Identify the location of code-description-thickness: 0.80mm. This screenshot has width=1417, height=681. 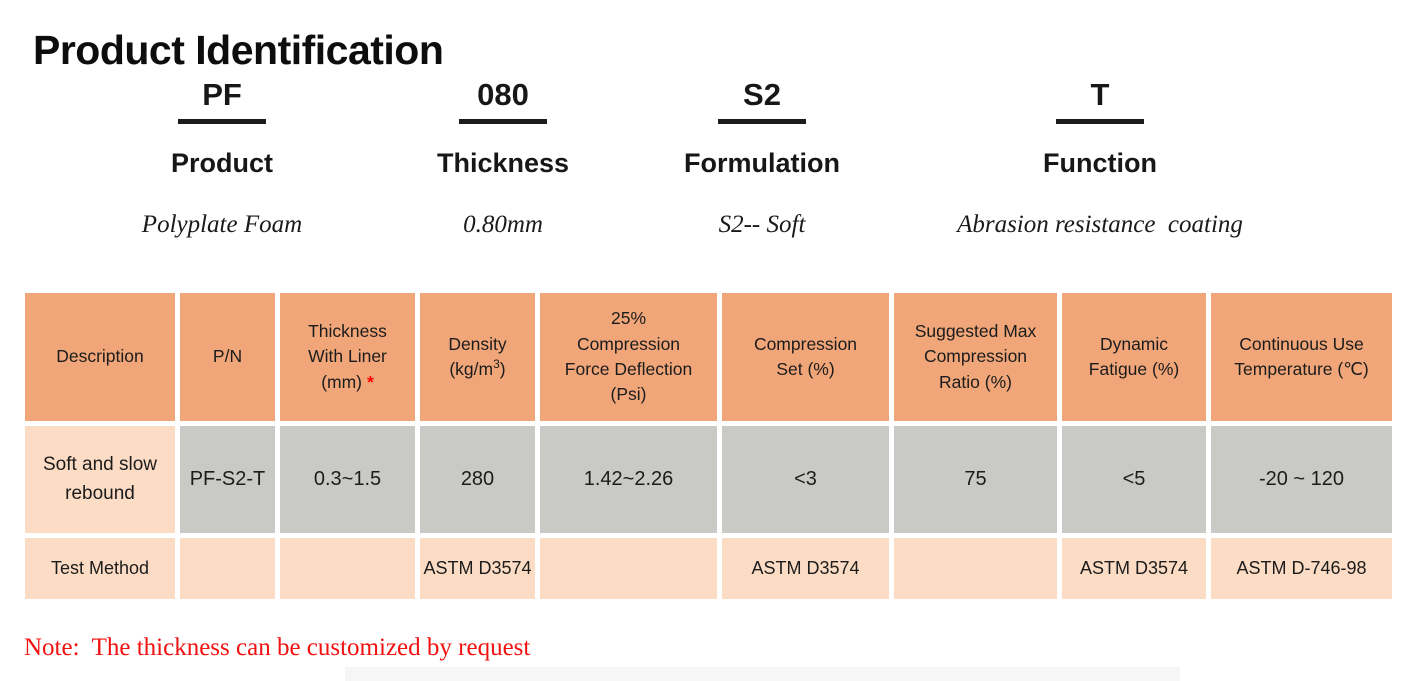
(503, 224).